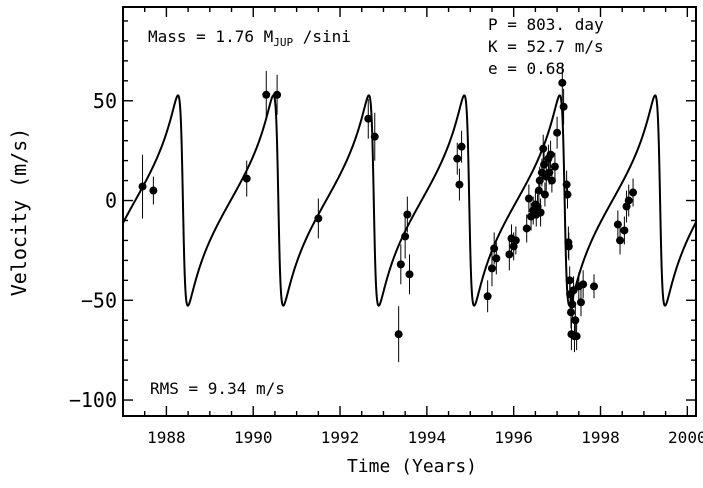 Image resolution: width=703 pixels, height=488 pixels. What do you see at coordinates (283, 42) in the screenshot?
I see `mass-subscript: JUP` at bounding box center [283, 42].